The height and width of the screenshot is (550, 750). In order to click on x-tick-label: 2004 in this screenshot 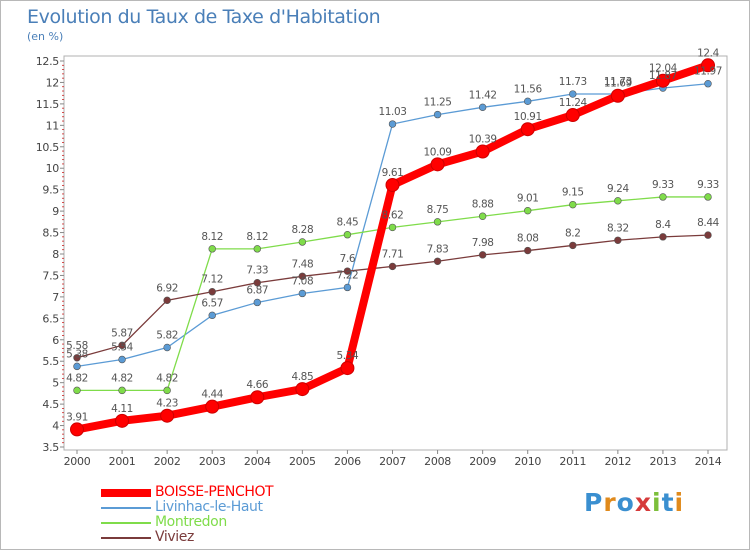, I will do `click(257, 461)`.